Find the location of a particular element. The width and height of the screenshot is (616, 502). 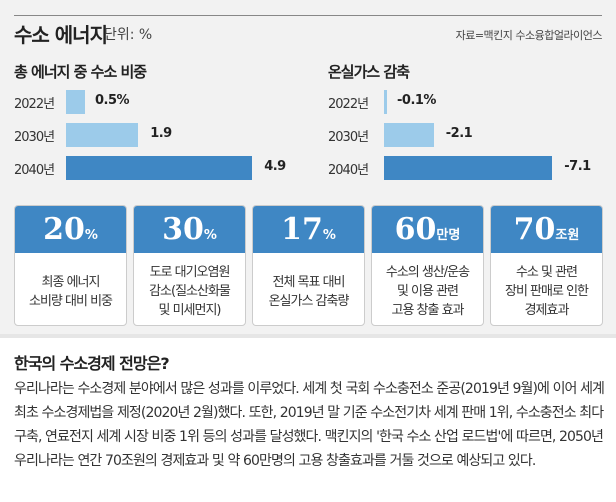

bar-row: 2022년 -0.1% is located at coordinates (468, 102).